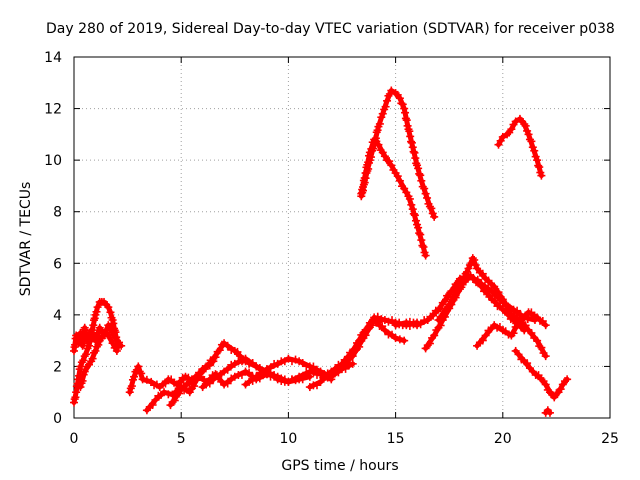 The width and height of the screenshot is (640, 480). I want to click on y-tick-label: 4, so click(57, 316).